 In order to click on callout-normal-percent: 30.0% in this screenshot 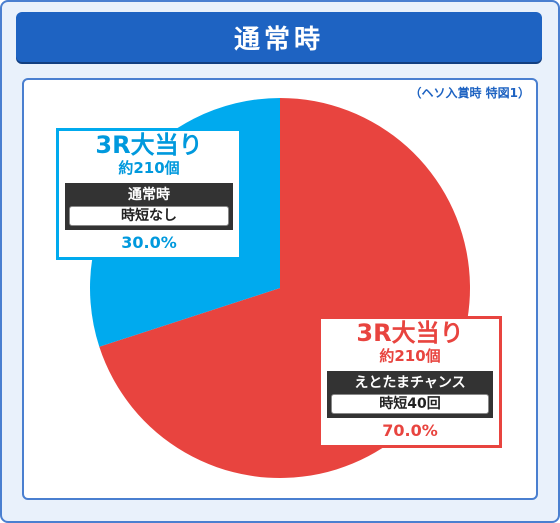, I will do `click(149, 242)`.